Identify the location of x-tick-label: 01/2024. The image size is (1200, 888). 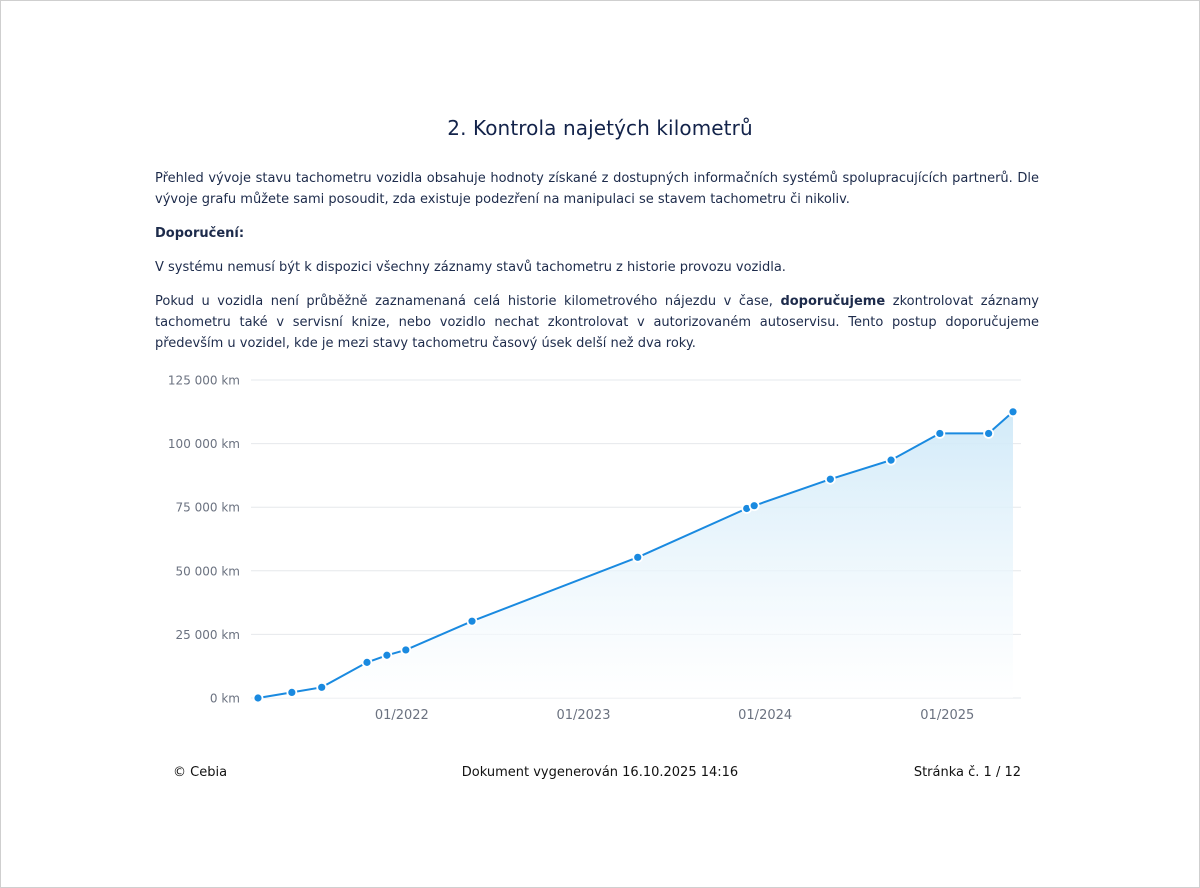
(765, 715).